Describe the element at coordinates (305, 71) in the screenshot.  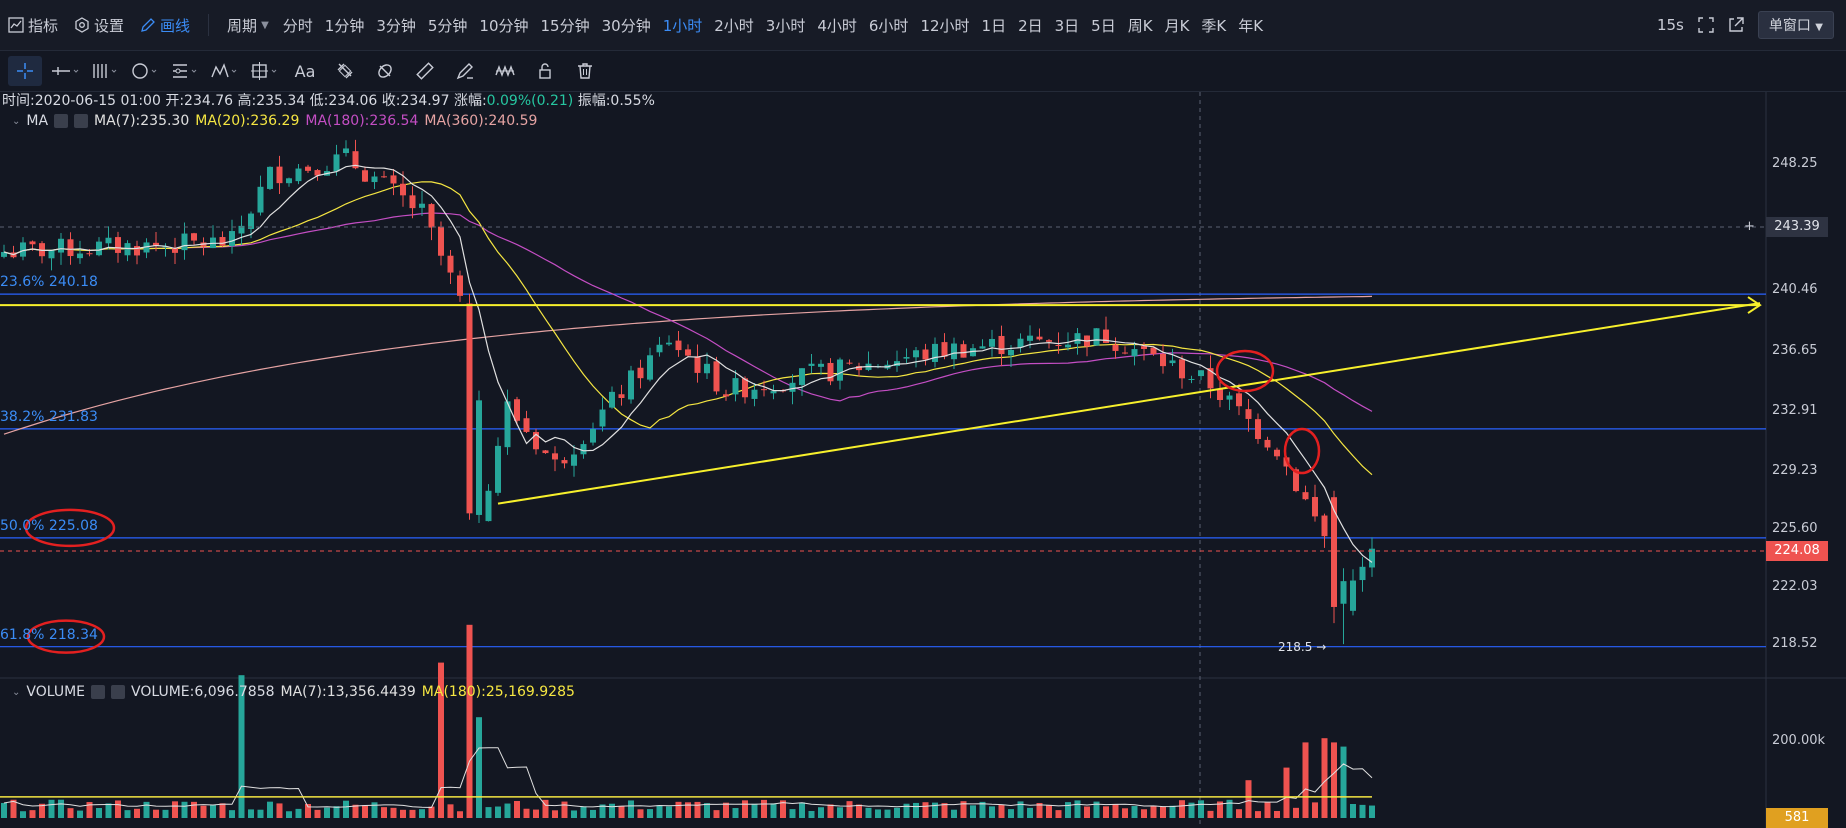
I see `text-tool: Aa` at that location.